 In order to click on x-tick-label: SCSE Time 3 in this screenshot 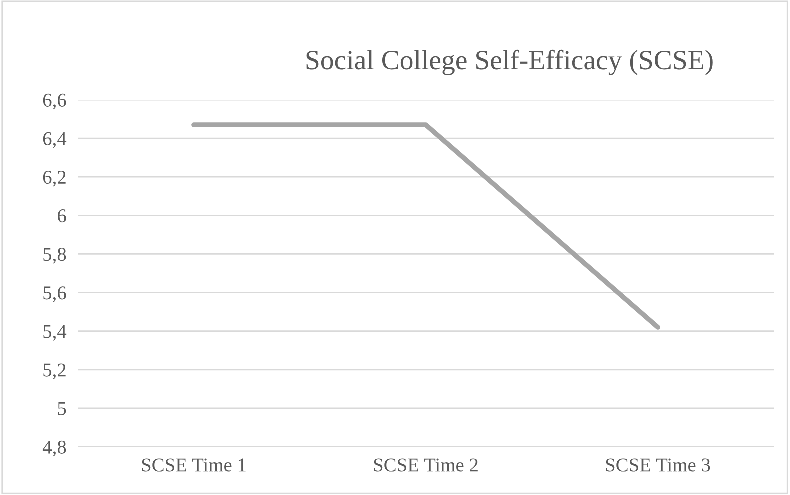, I will do `click(658, 465)`.